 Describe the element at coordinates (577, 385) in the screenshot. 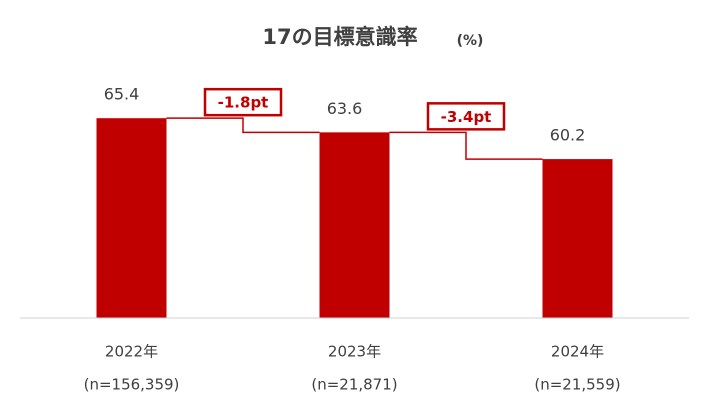

I see `sample-size: (n=21,559)` at that location.